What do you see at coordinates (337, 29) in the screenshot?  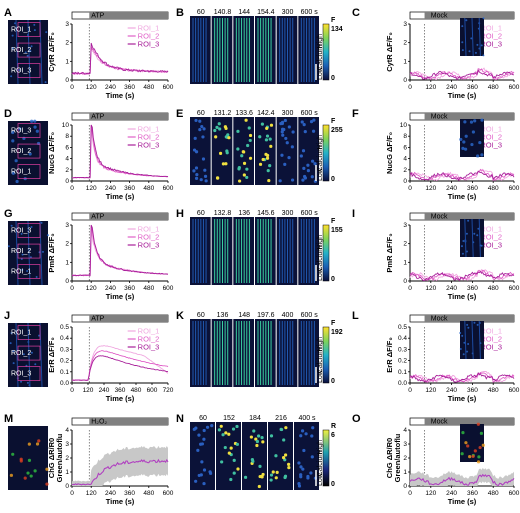 I see `colorbar-max: 134` at bounding box center [337, 29].